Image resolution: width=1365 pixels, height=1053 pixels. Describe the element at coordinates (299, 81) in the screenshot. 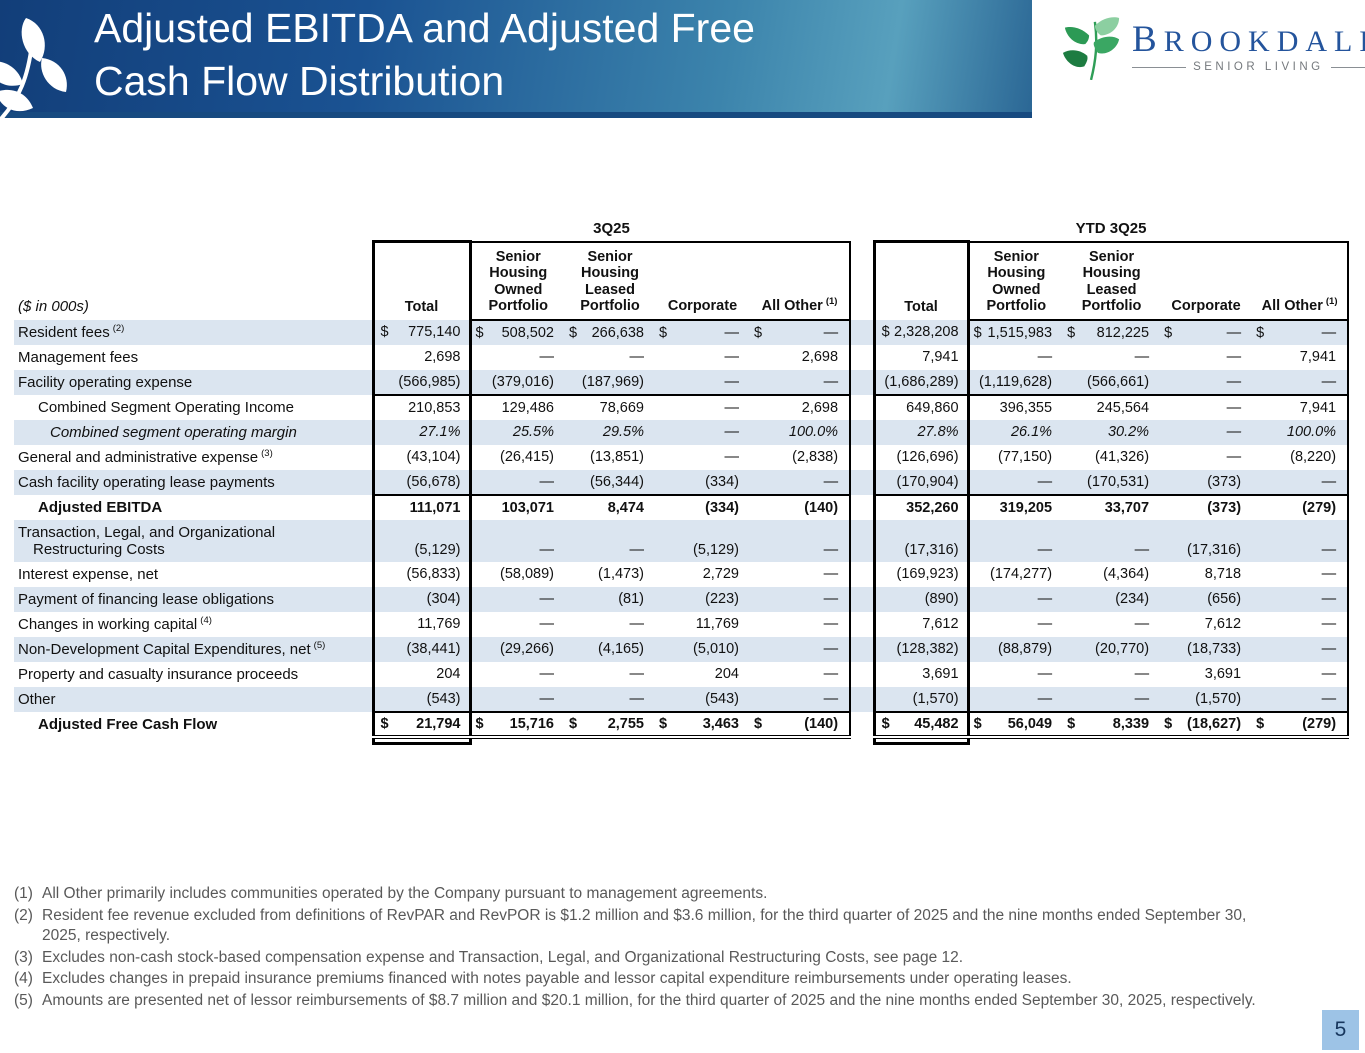

I see `page-title-line2: Cash Flow Distribution` at that location.